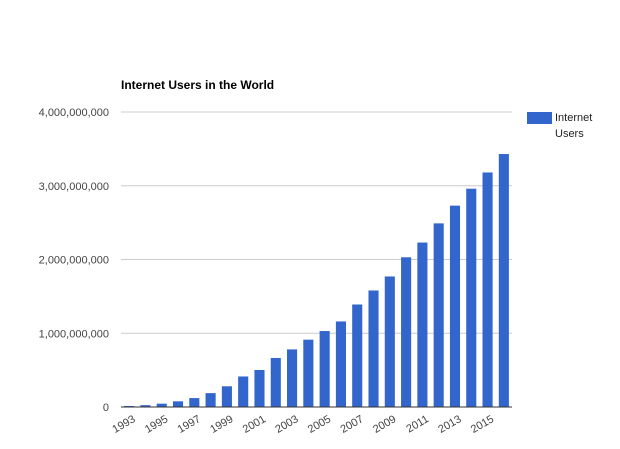  I want to click on bar-2009, so click(389, 341).